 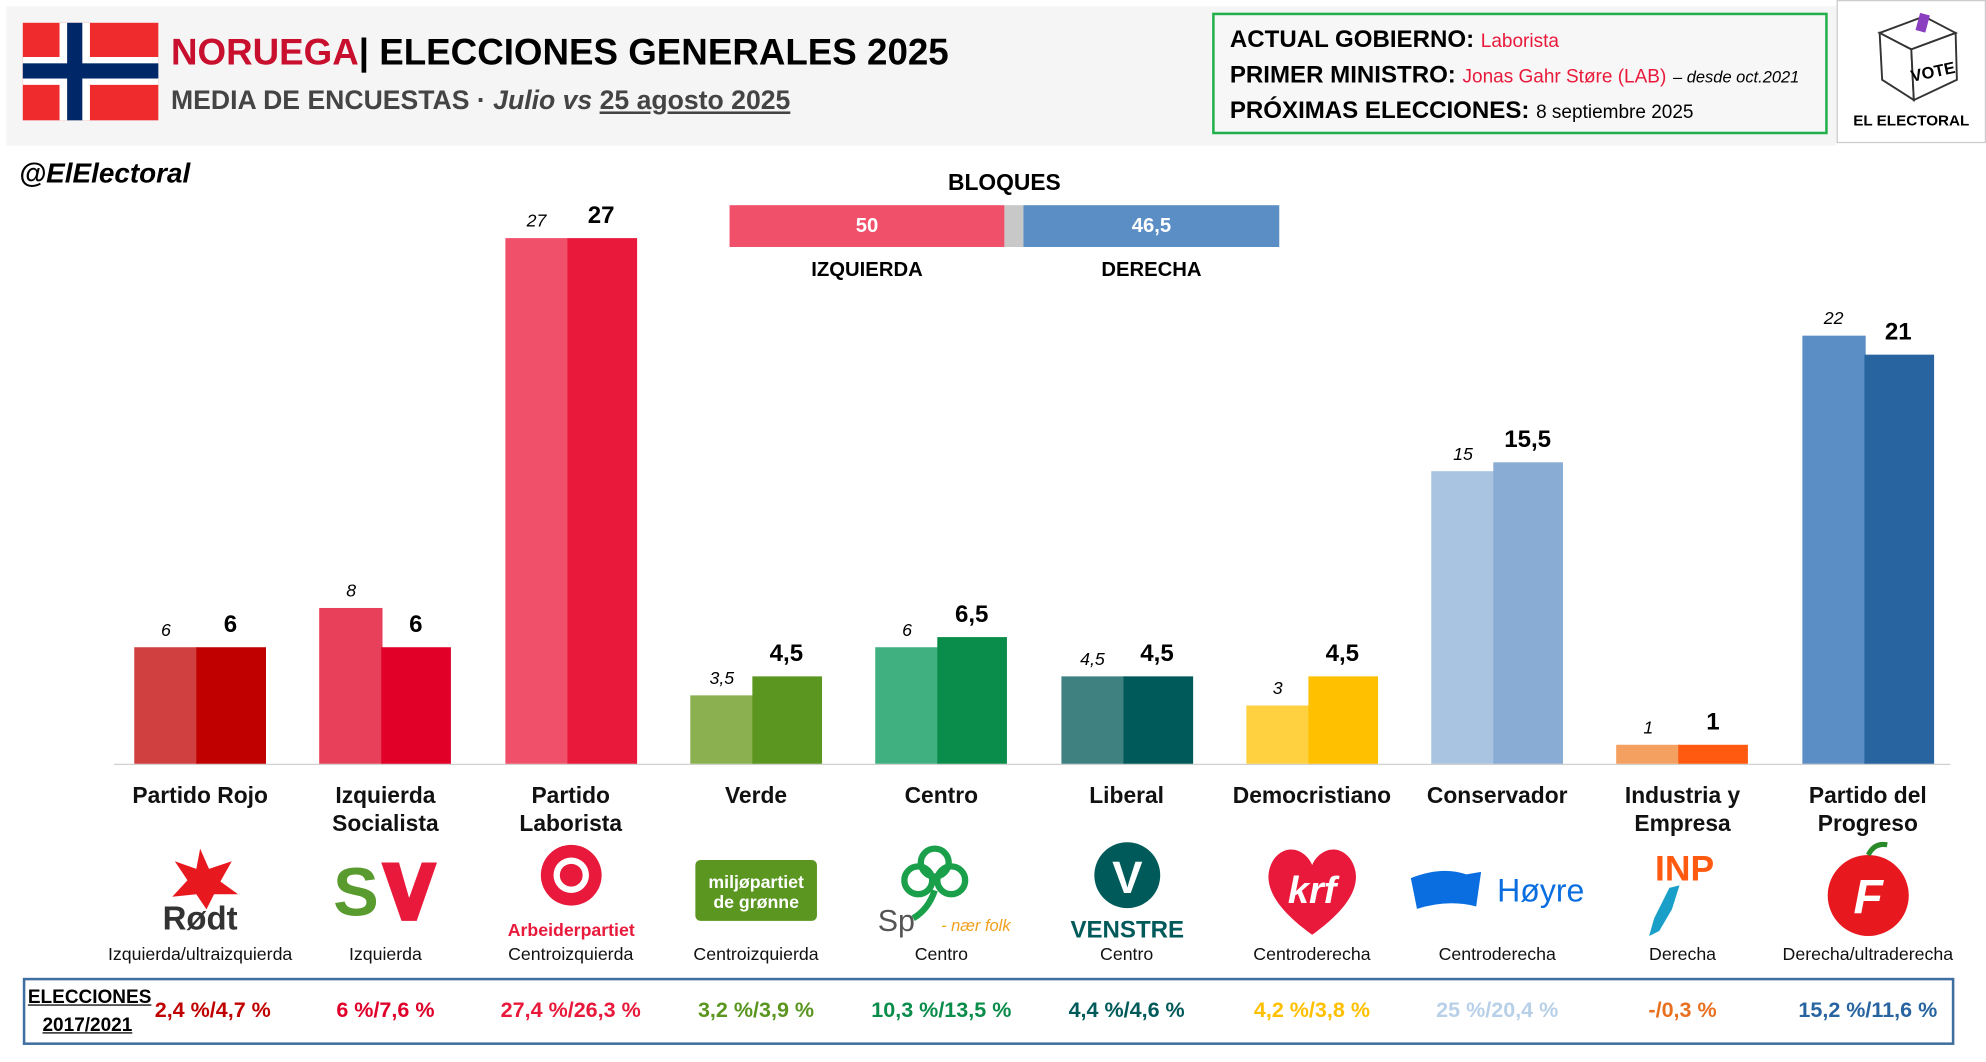 What do you see at coordinates (1868, 953) in the screenshot?
I see `party-ideology: Derecha/ultraderecha` at bounding box center [1868, 953].